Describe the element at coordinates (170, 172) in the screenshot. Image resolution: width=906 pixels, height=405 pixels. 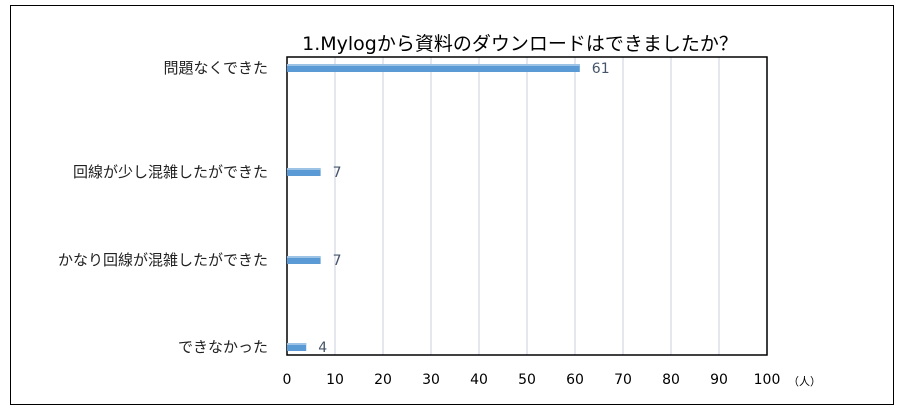
I see `category-label: 回線が少し混雑したができた` at that location.